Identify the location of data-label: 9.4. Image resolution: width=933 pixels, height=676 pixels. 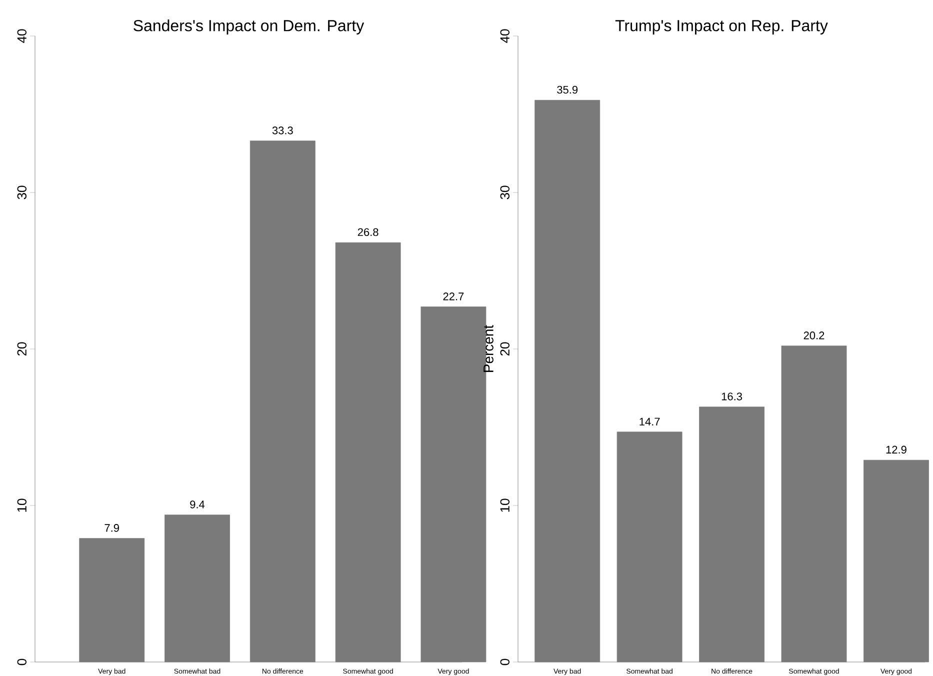
(197, 504).